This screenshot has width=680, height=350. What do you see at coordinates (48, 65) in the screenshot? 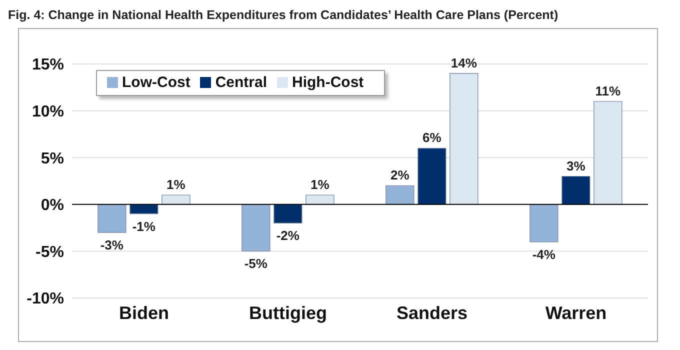
I see `y-tick-label: 15%` at bounding box center [48, 65].